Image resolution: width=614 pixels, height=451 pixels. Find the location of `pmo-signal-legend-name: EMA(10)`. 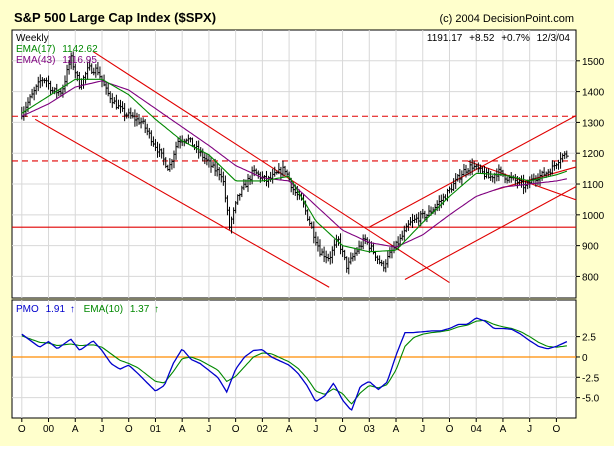

pmo-signal-legend-name: EMA(10) is located at coordinates (103, 309).